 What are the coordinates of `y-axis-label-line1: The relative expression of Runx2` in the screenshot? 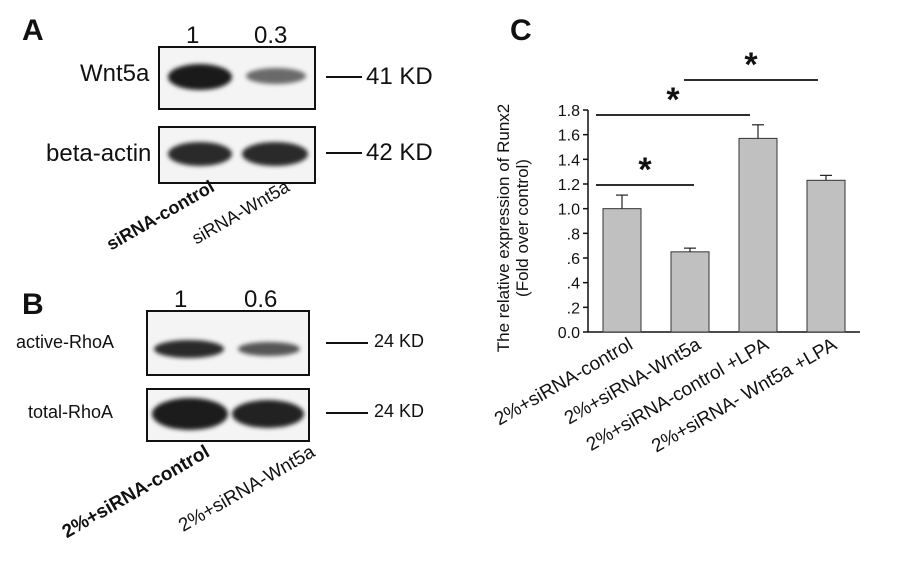 It's located at (503, 228).